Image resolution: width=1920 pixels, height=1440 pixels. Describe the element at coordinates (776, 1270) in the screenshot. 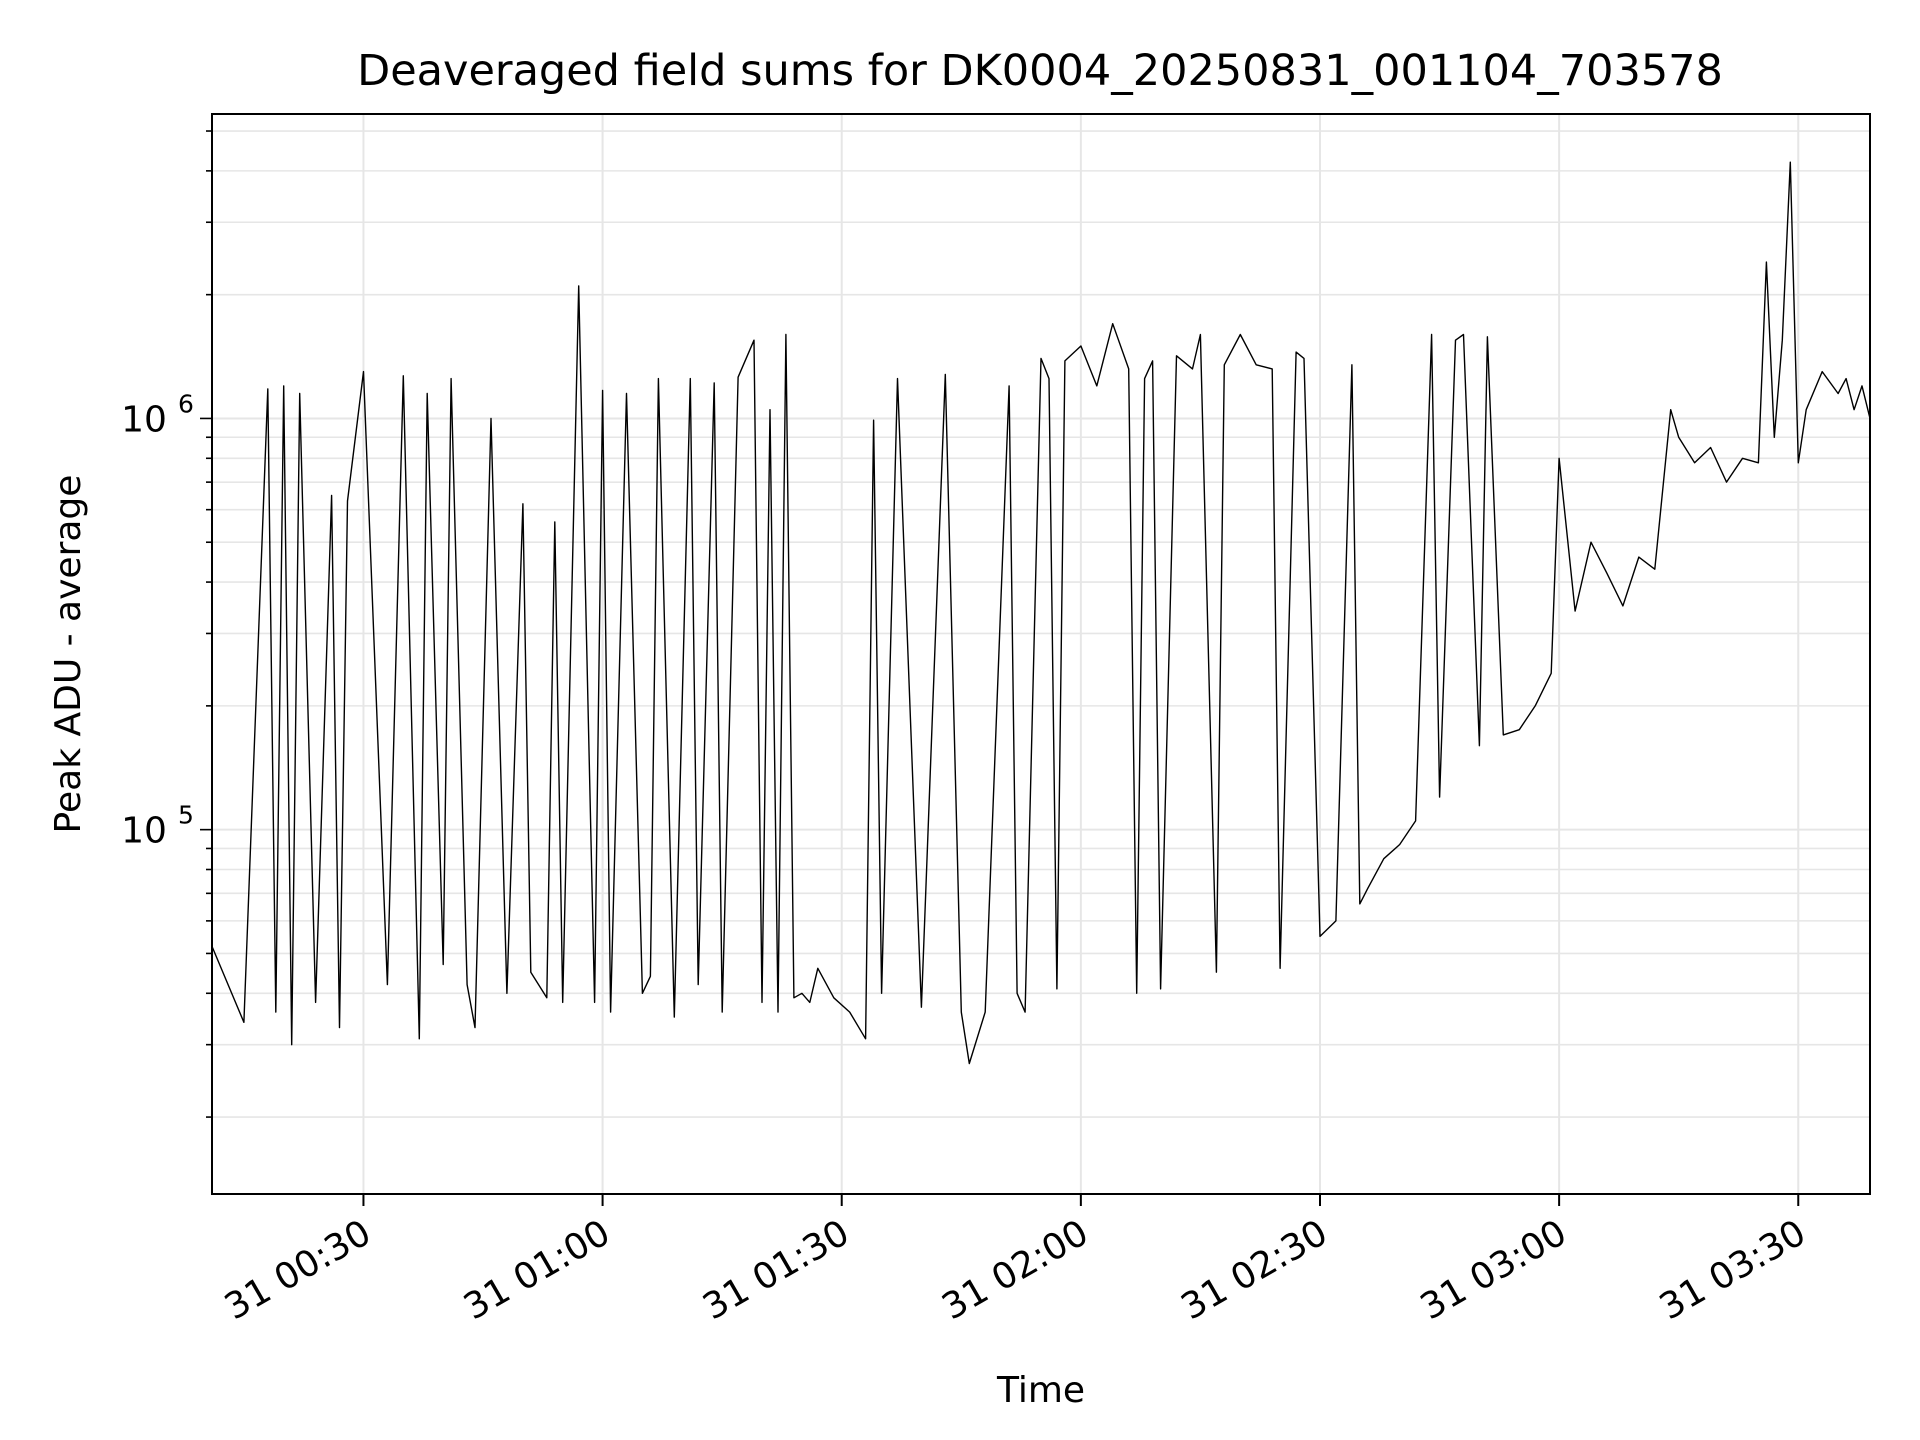

I see `x-tick-label: 31 01:30` at that location.